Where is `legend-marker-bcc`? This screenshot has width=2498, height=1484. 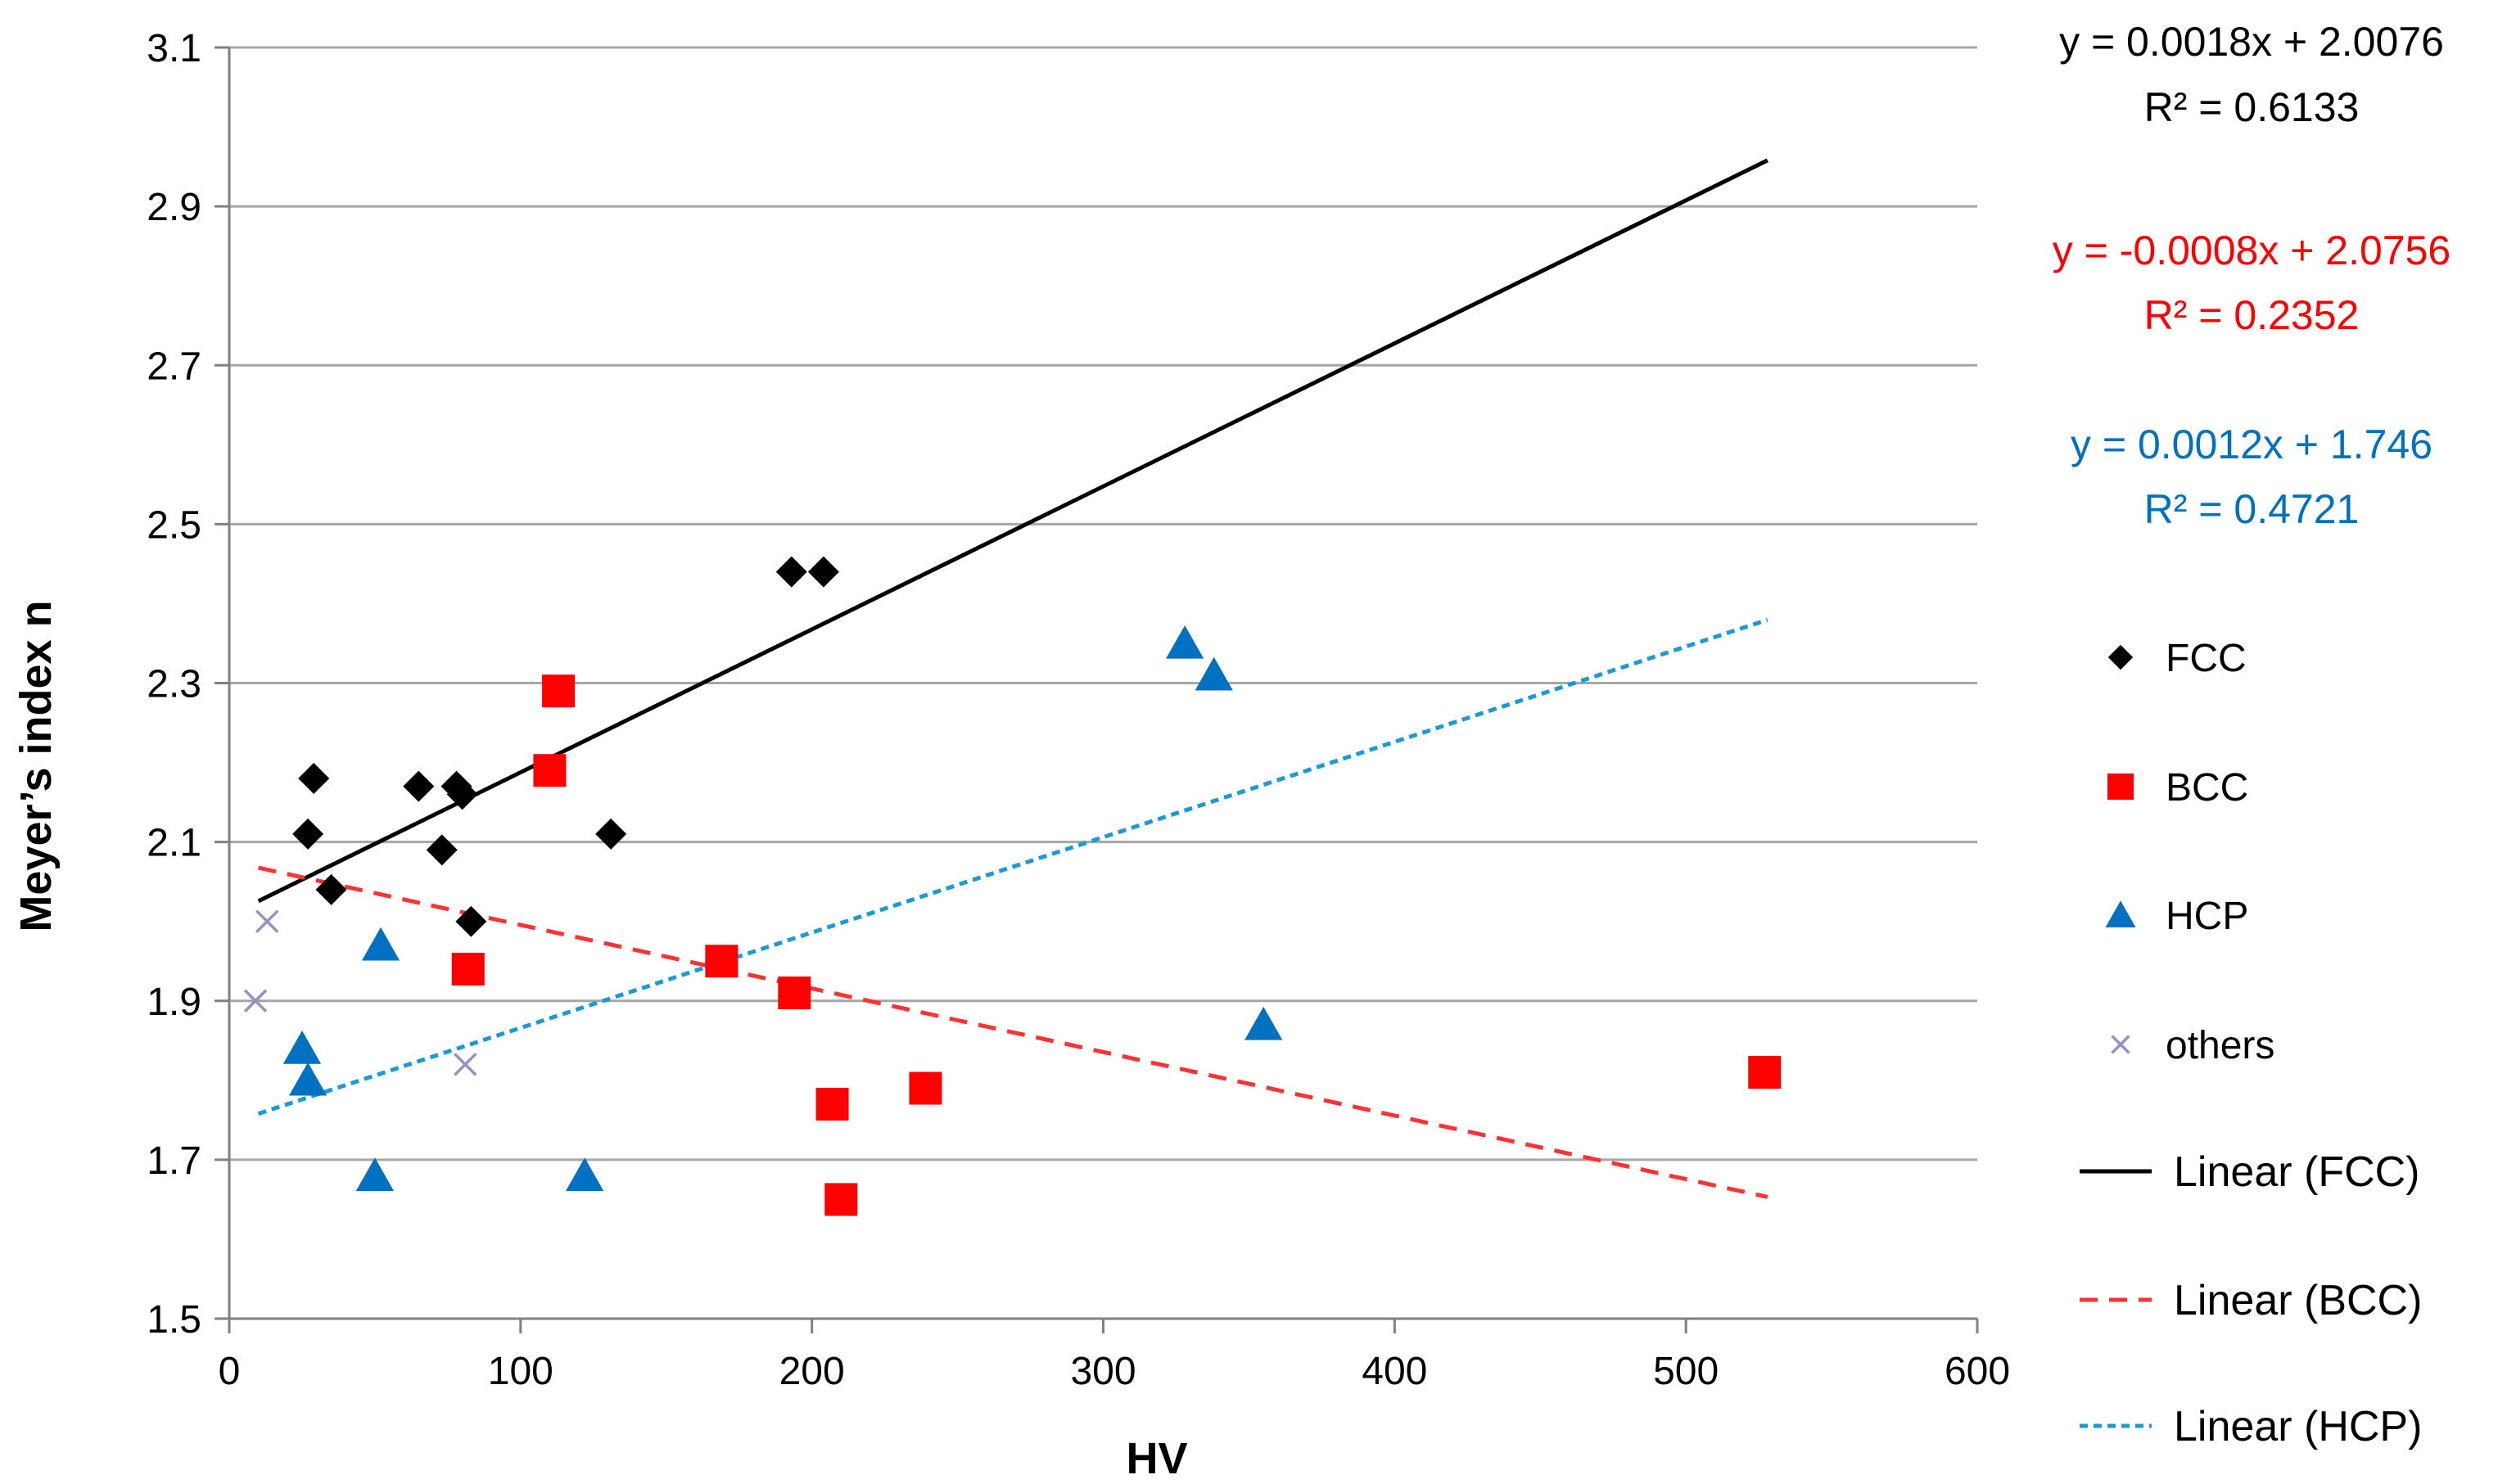 legend-marker-bcc is located at coordinates (2120, 787).